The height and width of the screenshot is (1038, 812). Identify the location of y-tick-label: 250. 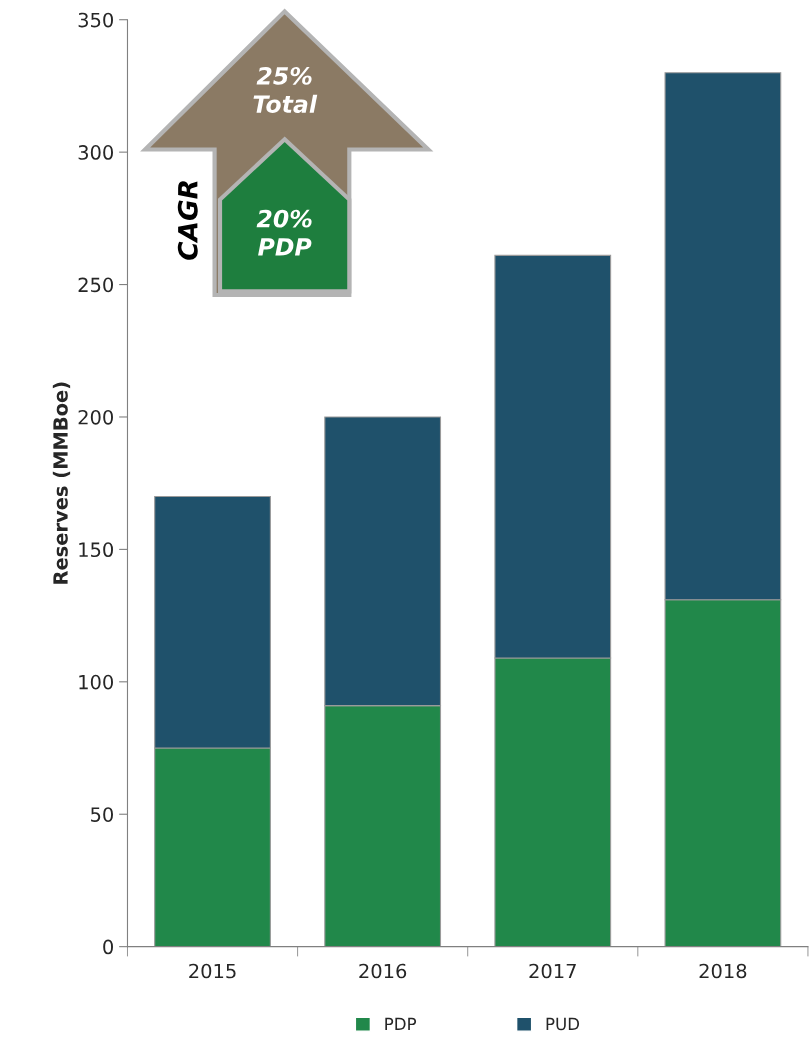
(95, 285).